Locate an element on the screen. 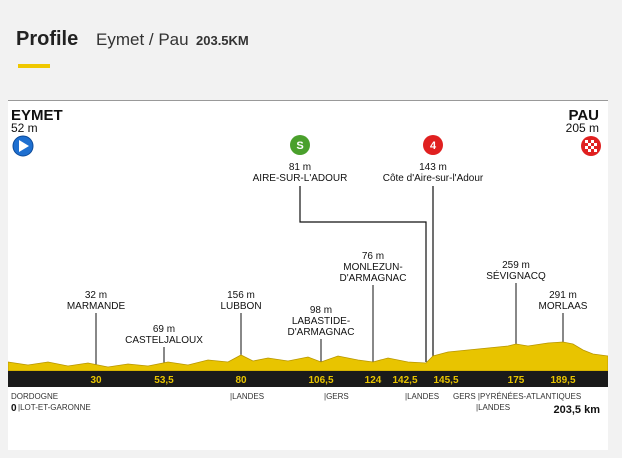 The image size is (622, 458). town-sevignacq: SÉVIGNACQ is located at coordinates (516, 275).